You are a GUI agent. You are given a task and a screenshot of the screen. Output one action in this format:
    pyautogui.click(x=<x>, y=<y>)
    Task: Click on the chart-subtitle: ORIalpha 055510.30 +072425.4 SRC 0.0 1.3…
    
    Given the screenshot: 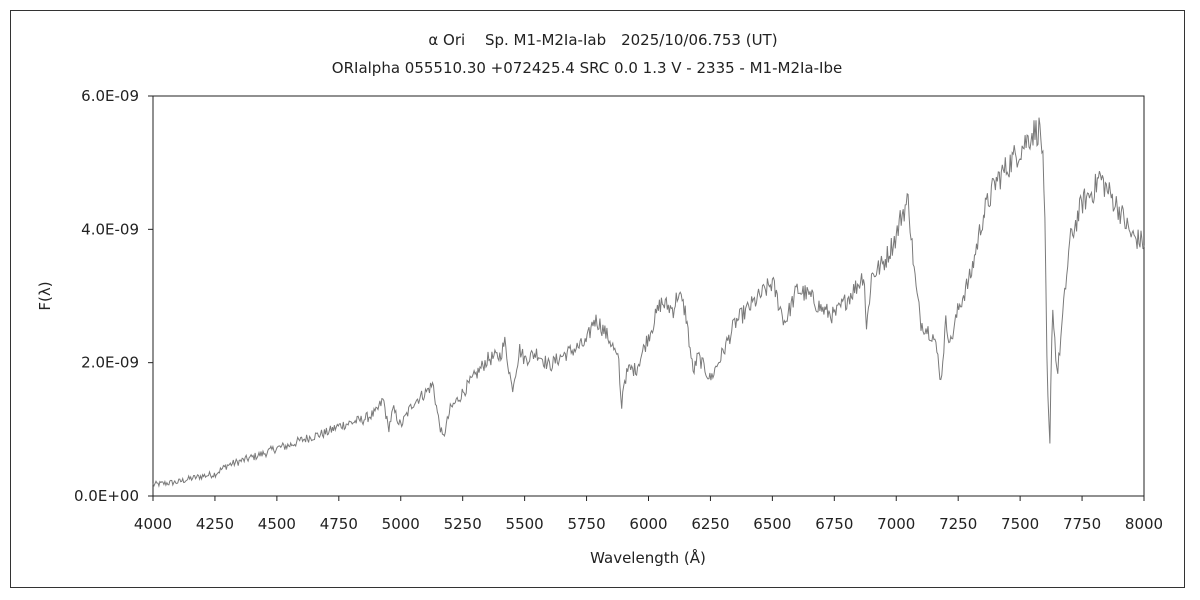 What is the action you would take?
    pyautogui.click(x=587, y=68)
    